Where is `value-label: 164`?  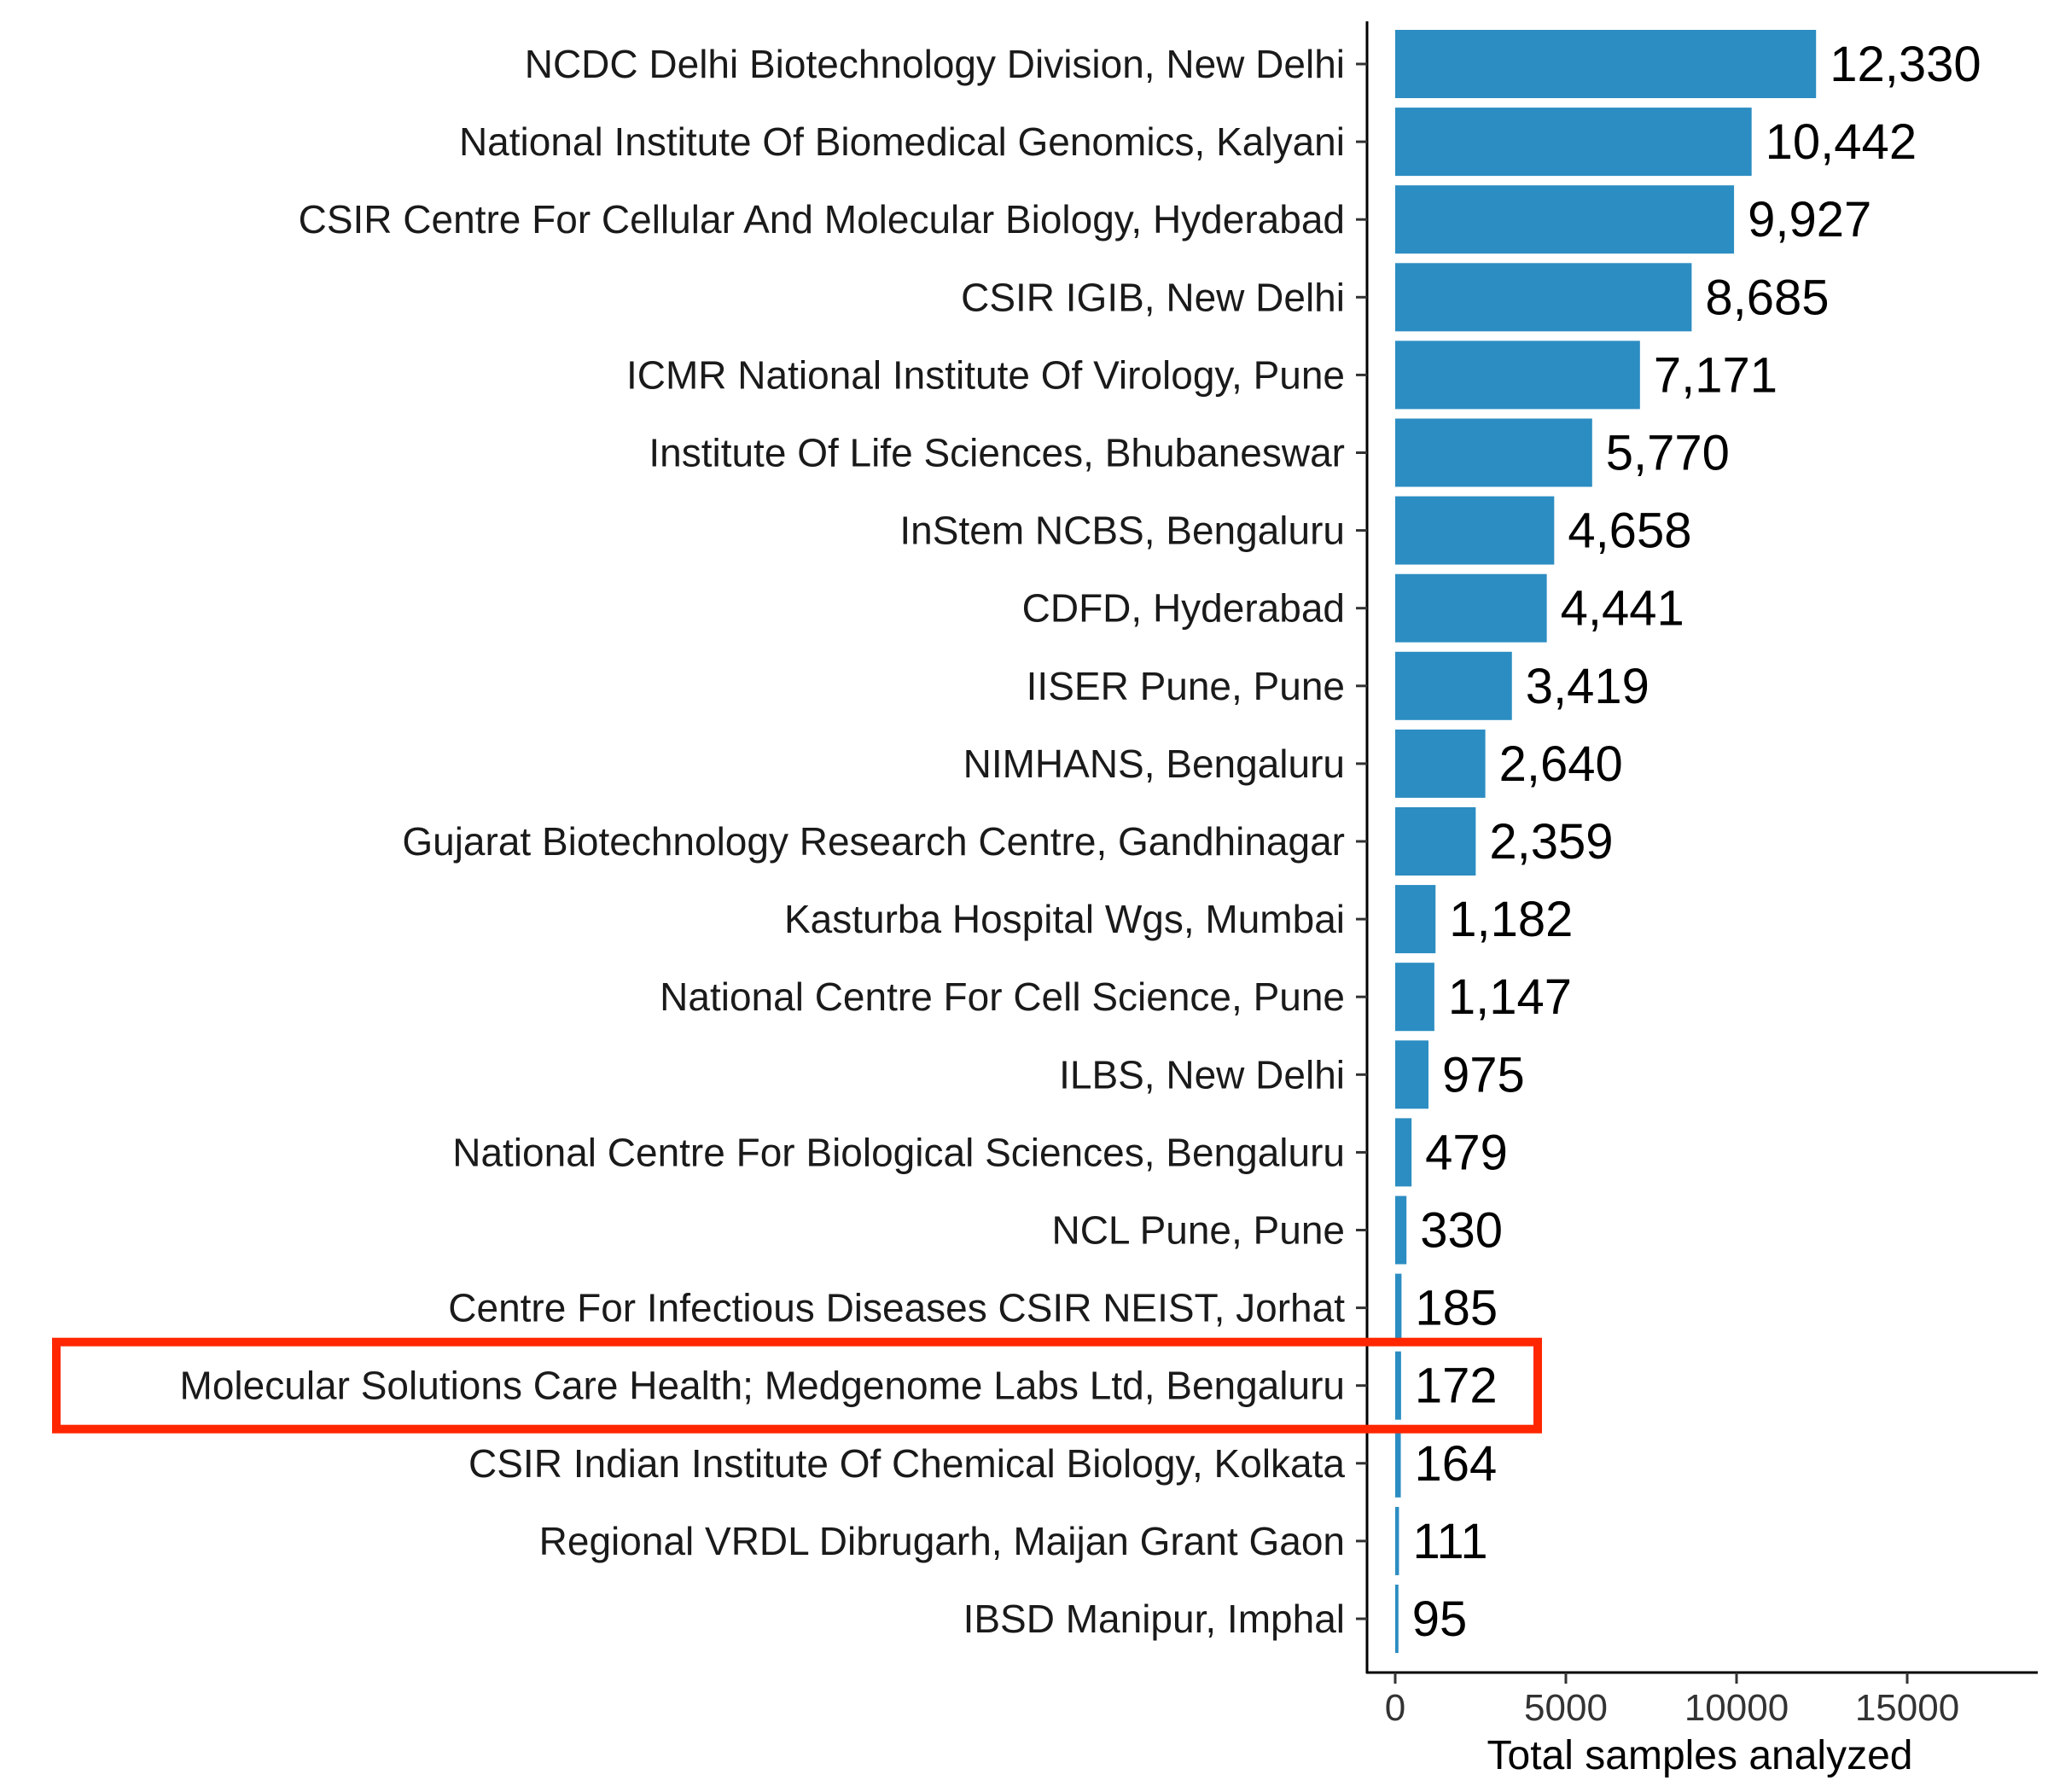
value-label: 164 is located at coordinates (1456, 1464).